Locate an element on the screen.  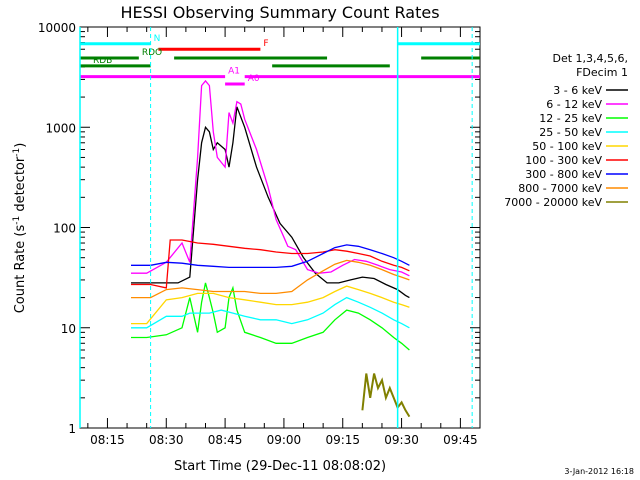
state-bar-label-a1: A1 is located at coordinates (234, 72).